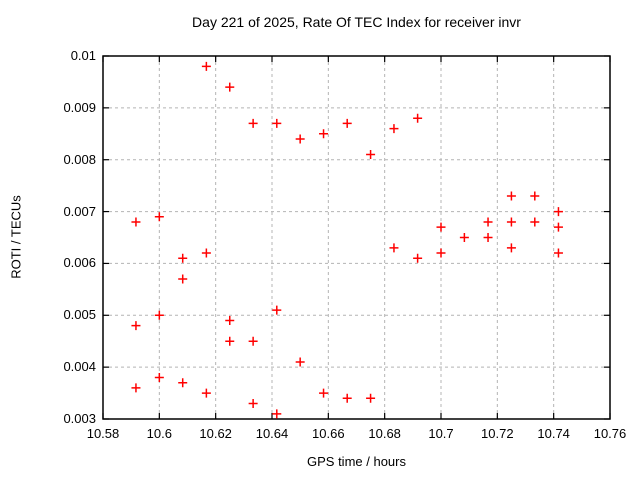 The image size is (640, 480). What do you see at coordinates (79, 211) in the screenshot?
I see `y-tick-label: 0.007` at bounding box center [79, 211].